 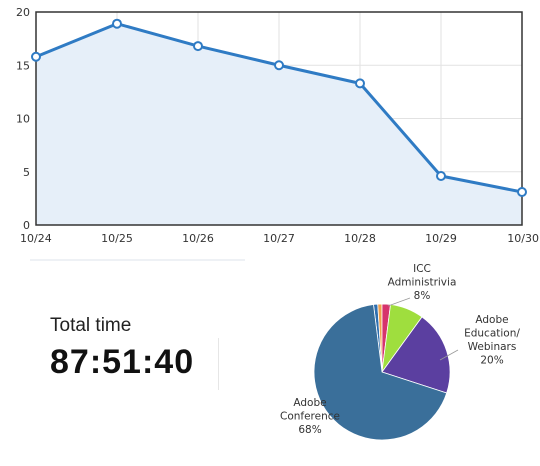 What do you see at coordinates (492, 334) in the screenshot?
I see `pie-label-line: Education/` at bounding box center [492, 334].